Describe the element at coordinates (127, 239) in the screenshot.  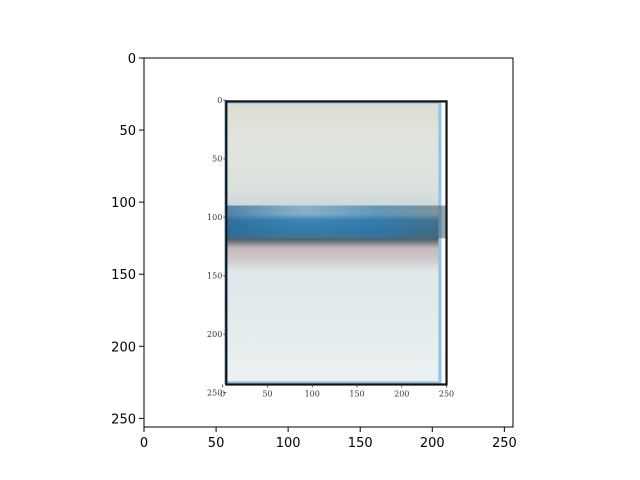
I see `y-axis: 0 50 100 150 200 250` at that location.